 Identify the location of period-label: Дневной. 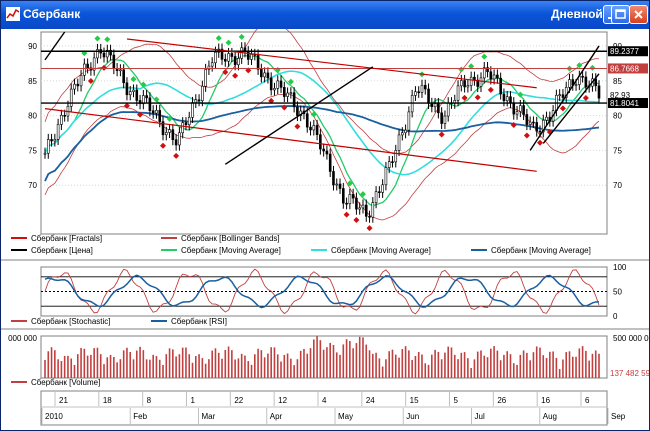
(577, 14).